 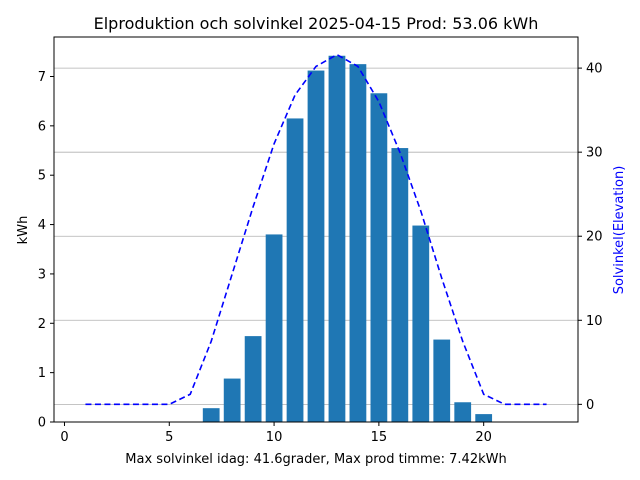 I want to click on y2-tick-label-30: 30, so click(x=594, y=153).